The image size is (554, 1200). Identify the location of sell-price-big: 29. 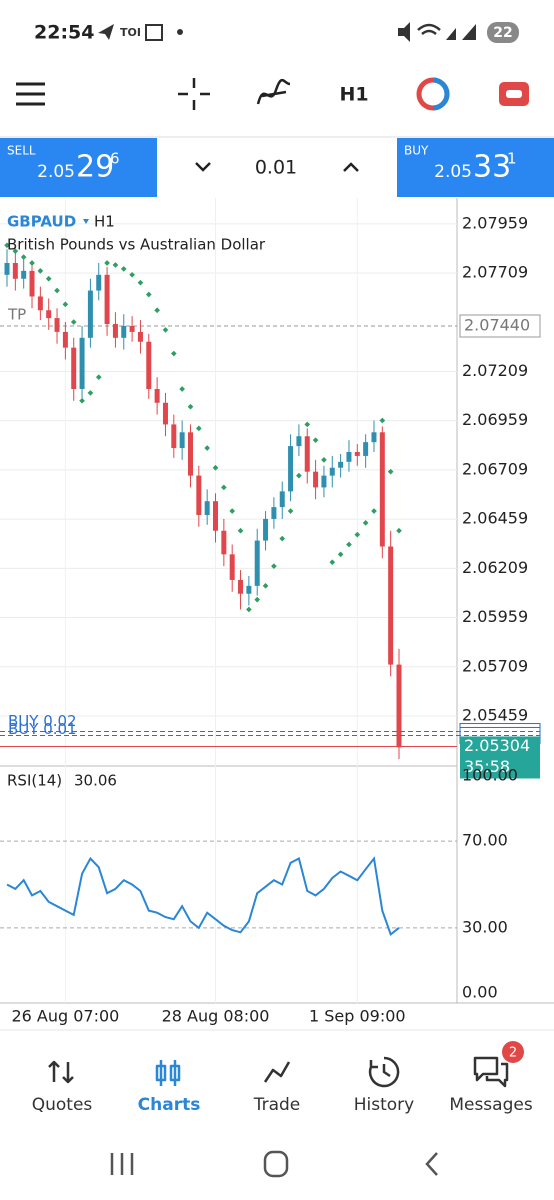
(95, 167).